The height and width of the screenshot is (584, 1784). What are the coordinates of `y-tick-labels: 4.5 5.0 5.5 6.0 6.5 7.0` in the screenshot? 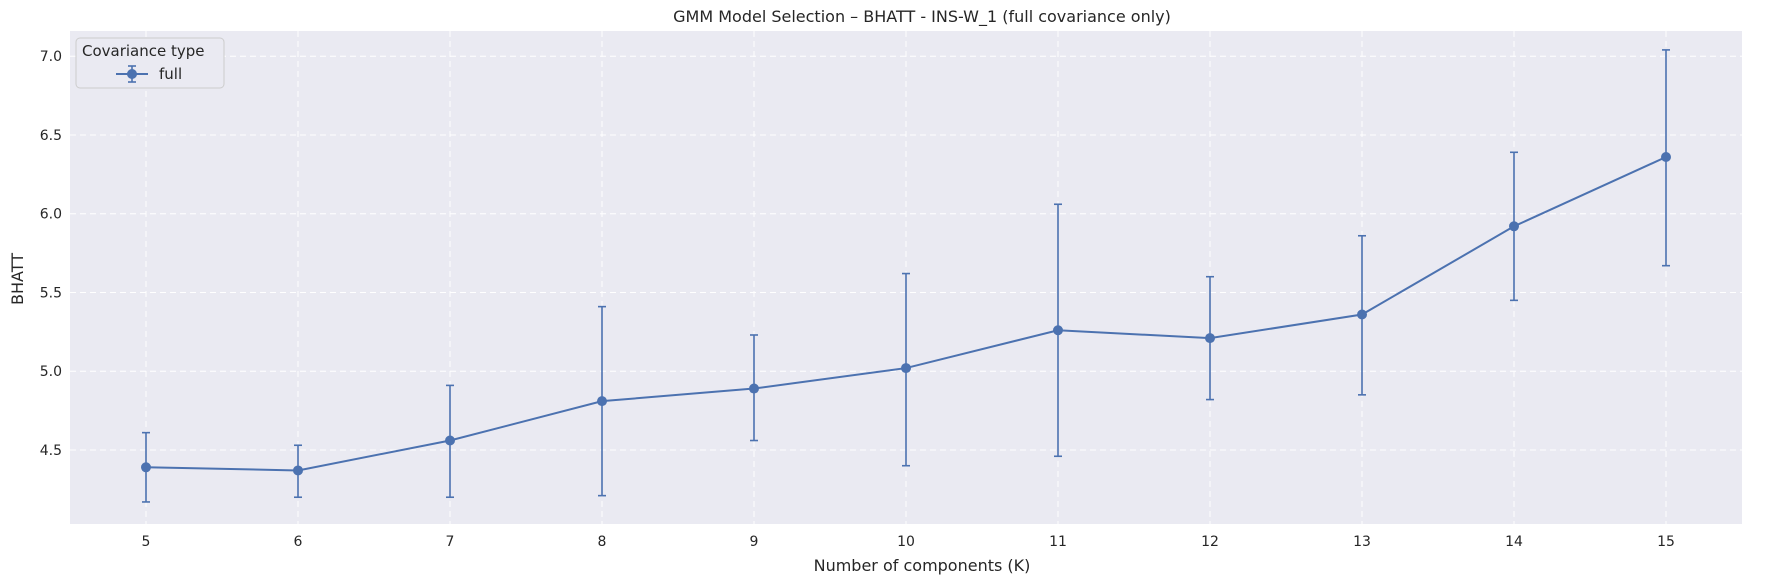 It's located at (51, 254).